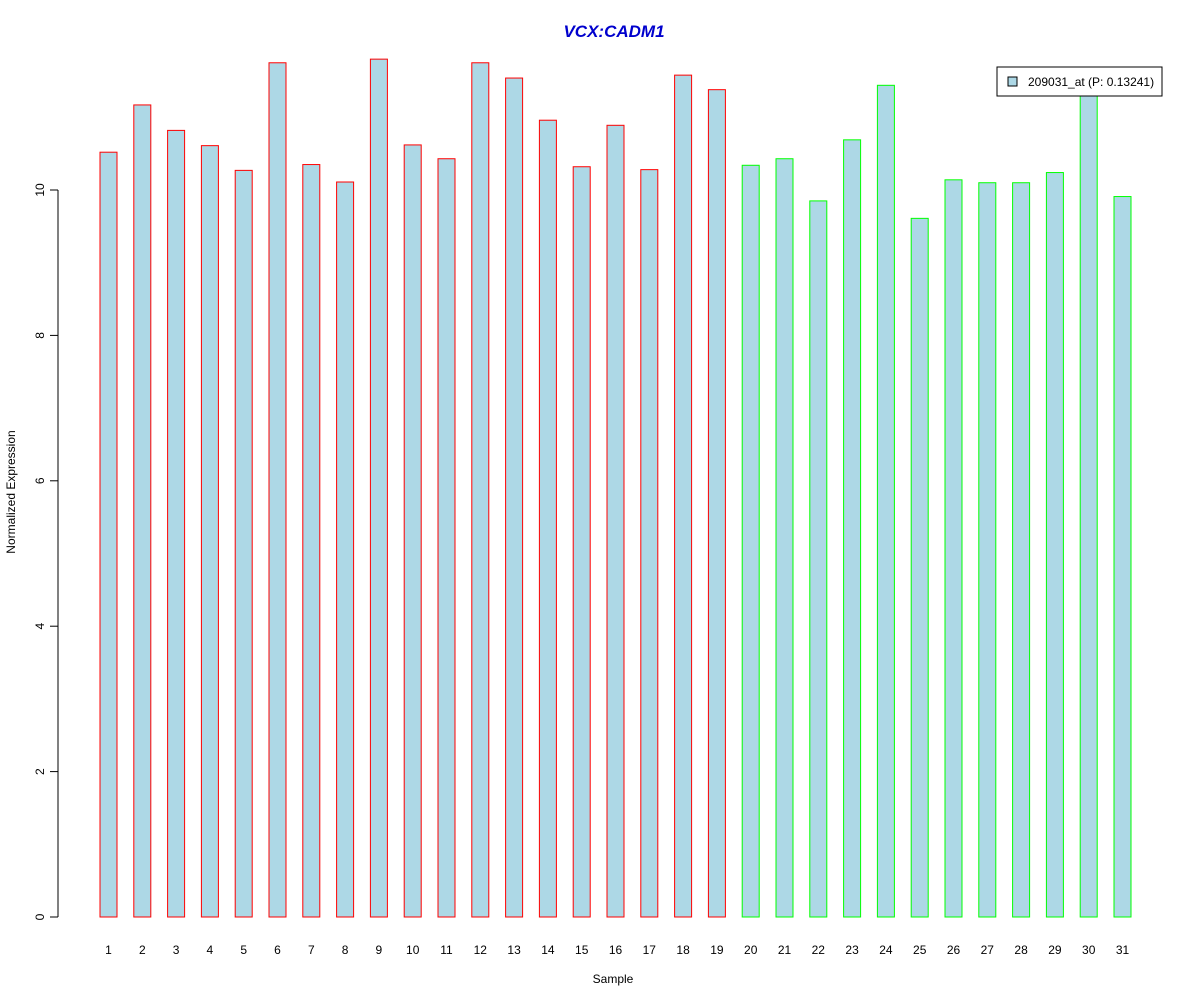 This screenshot has width=1200, height=1000. What do you see at coordinates (413, 950) in the screenshot?
I see `x-tick-label: 10` at bounding box center [413, 950].